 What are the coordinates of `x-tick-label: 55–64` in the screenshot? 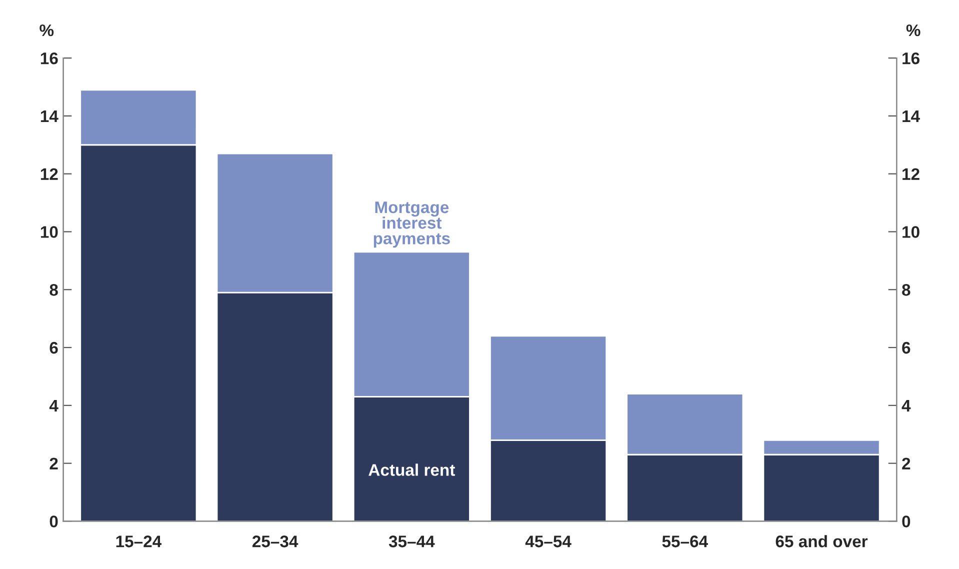 It's located at (685, 542).